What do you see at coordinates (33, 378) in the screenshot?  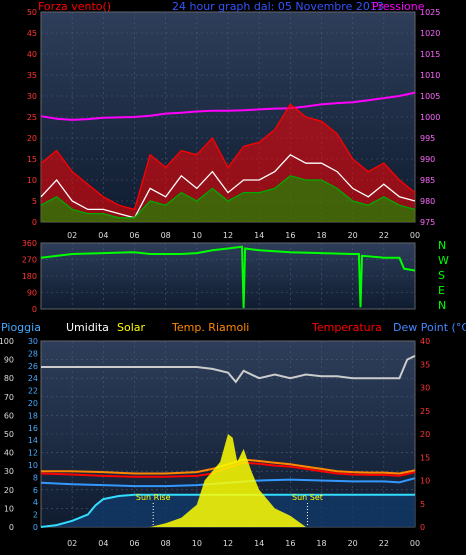 I see `rain-tick: 24` at bounding box center [33, 378].